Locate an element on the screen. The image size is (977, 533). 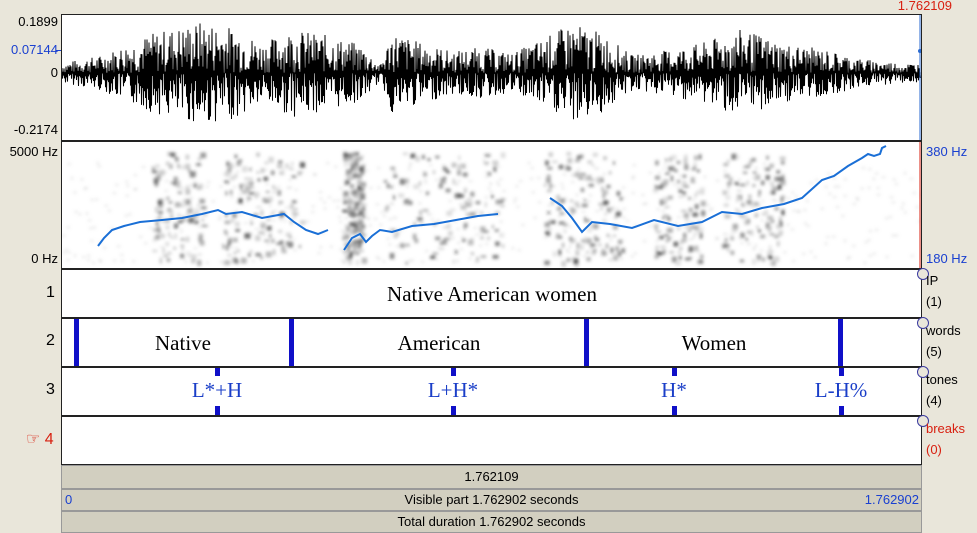
pitch-min-label: 180 Hz is located at coordinates (947, 258).